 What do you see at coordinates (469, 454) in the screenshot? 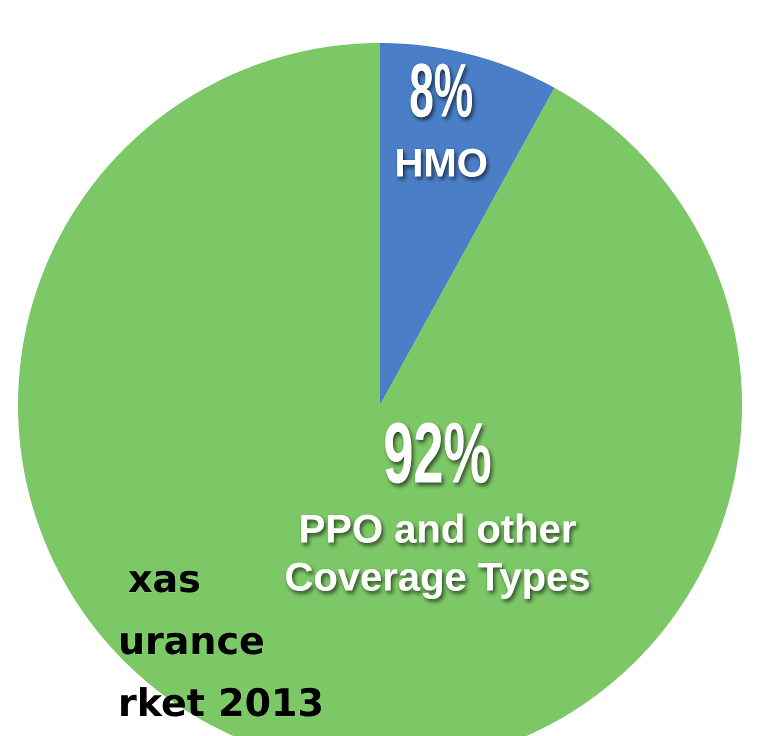
I see `data-label: 92%` at bounding box center [469, 454].